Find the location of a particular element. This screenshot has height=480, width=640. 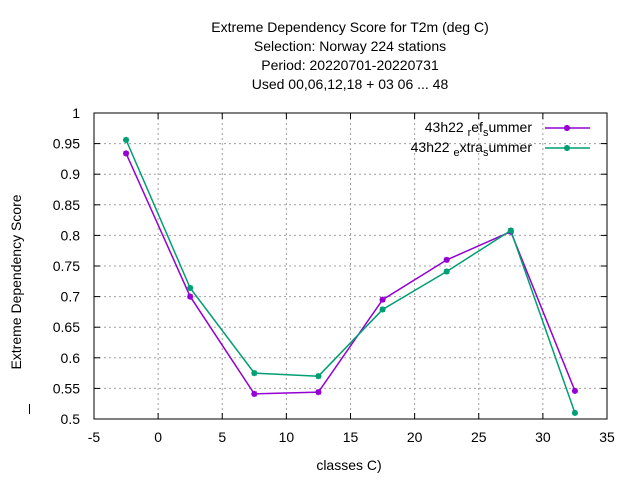

x-tick-label: 15 is located at coordinates (351, 437).